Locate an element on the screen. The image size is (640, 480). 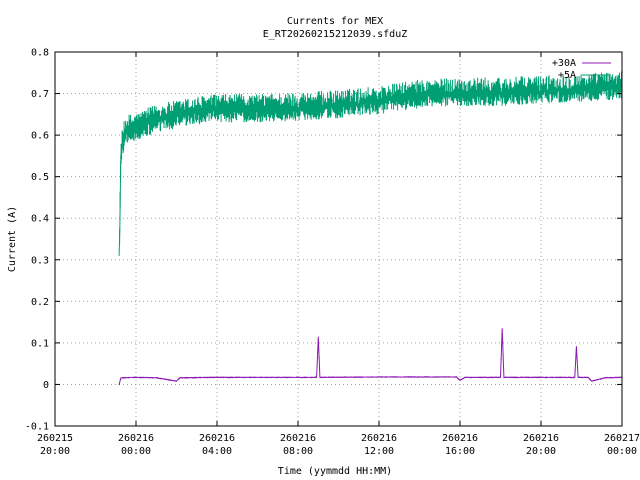
x-tick-time-label: 04:00 is located at coordinates (217, 451).